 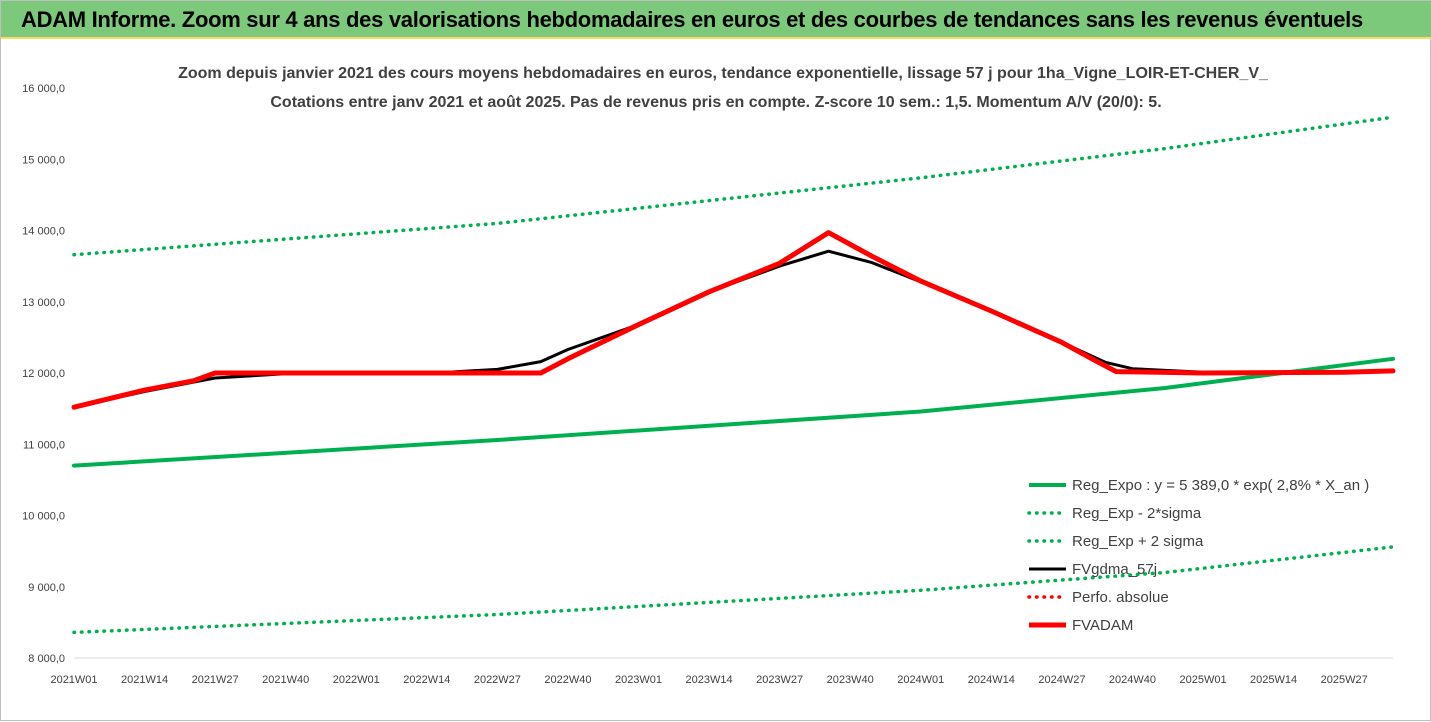 I want to click on x-tick-label: 2024W27, so click(x=1061, y=680).